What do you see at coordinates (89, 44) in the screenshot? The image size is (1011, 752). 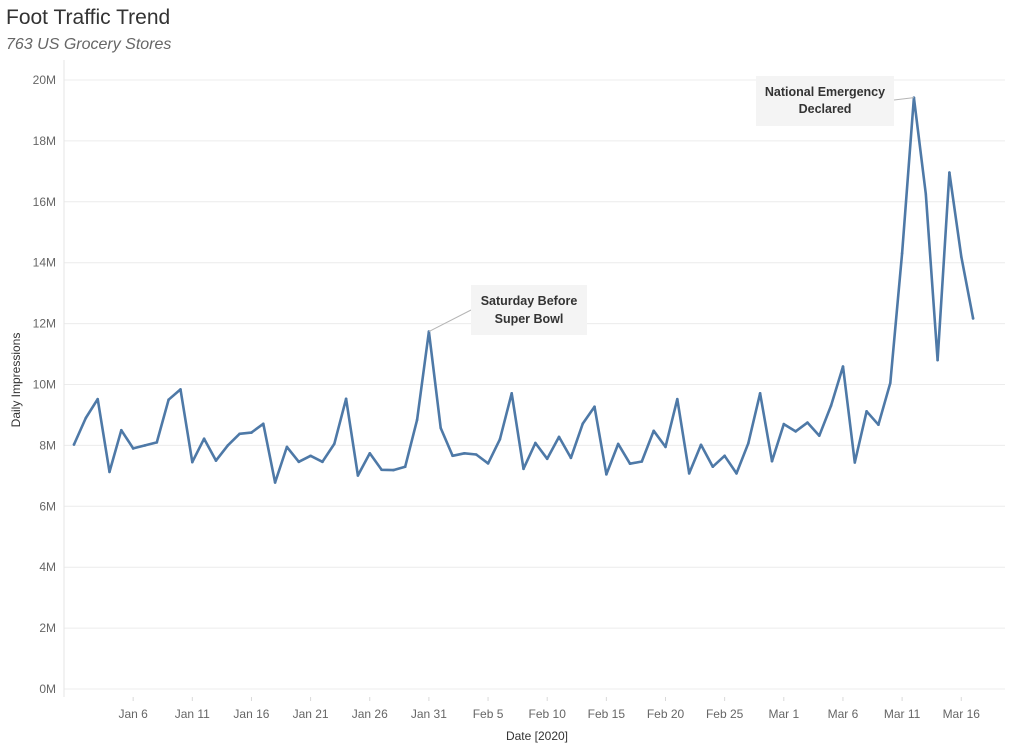 I see `chart-subtitle: 763 US Grocery Stores` at bounding box center [89, 44].